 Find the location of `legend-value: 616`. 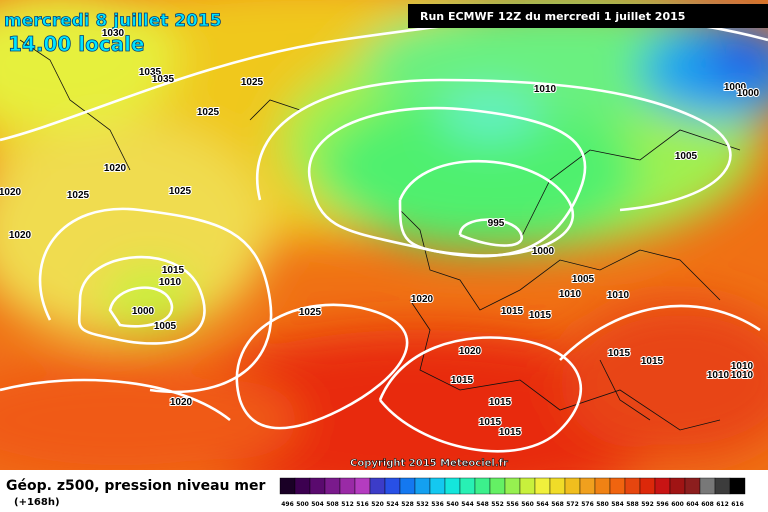

legend-value: 616 is located at coordinates (737, 504).